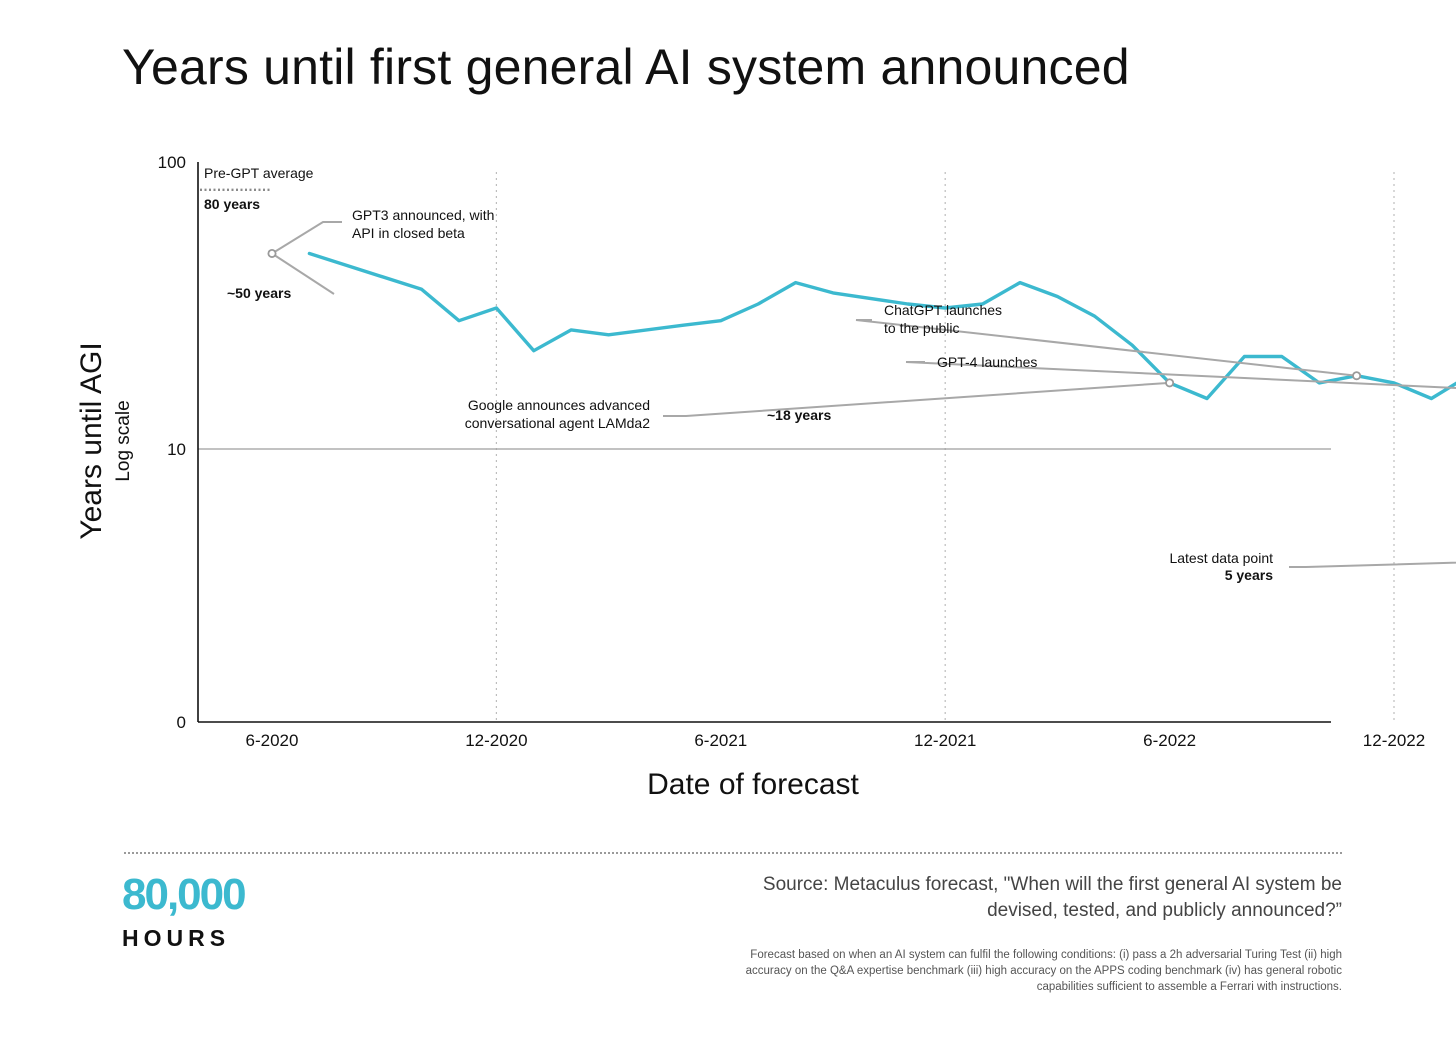 This screenshot has height=1050, width=1456. I want to click on x-tick-6-2020: 6-2020, so click(272, 740).